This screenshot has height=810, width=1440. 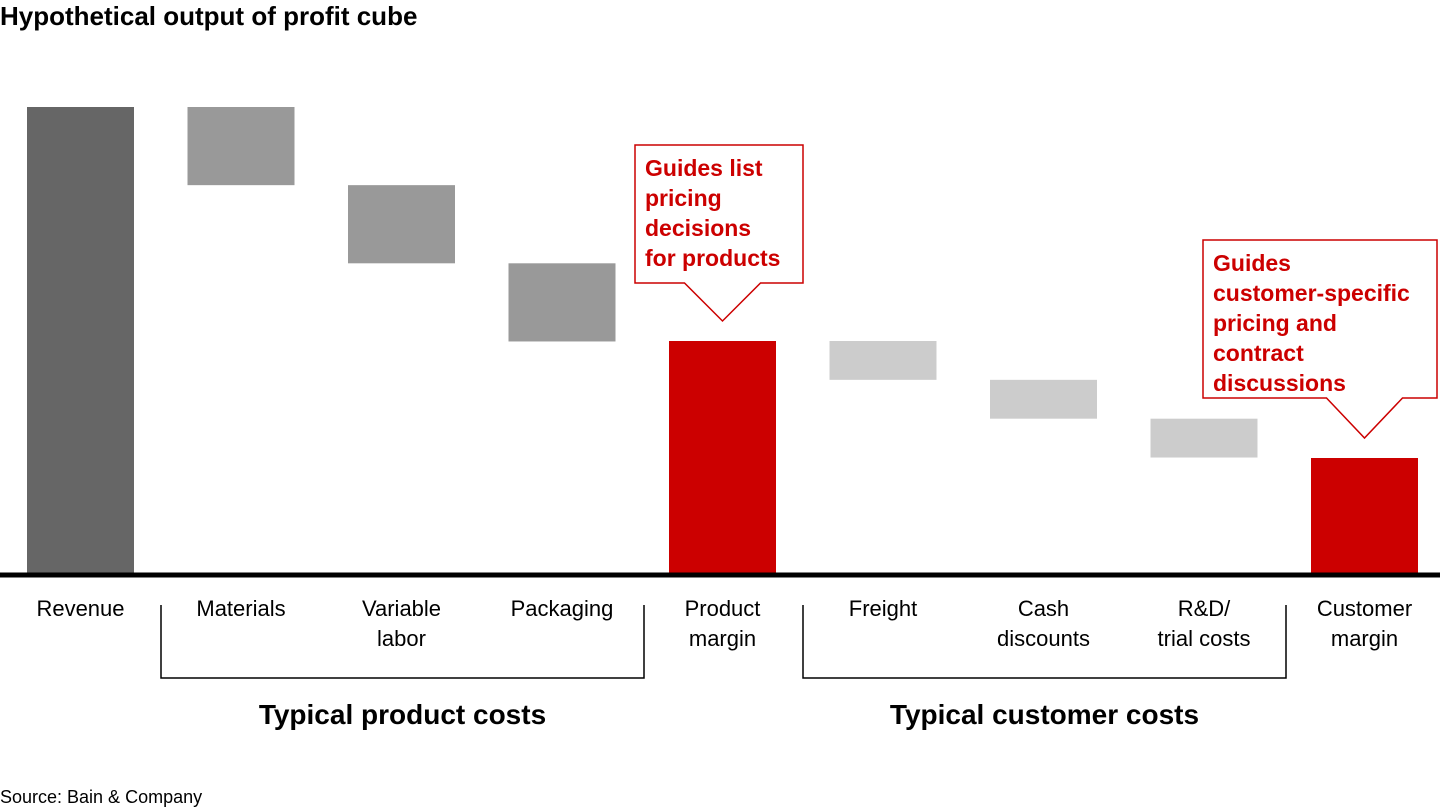 I want to click on callout-text: Guides list pricing decisions for products, so click(x=712, y=213).